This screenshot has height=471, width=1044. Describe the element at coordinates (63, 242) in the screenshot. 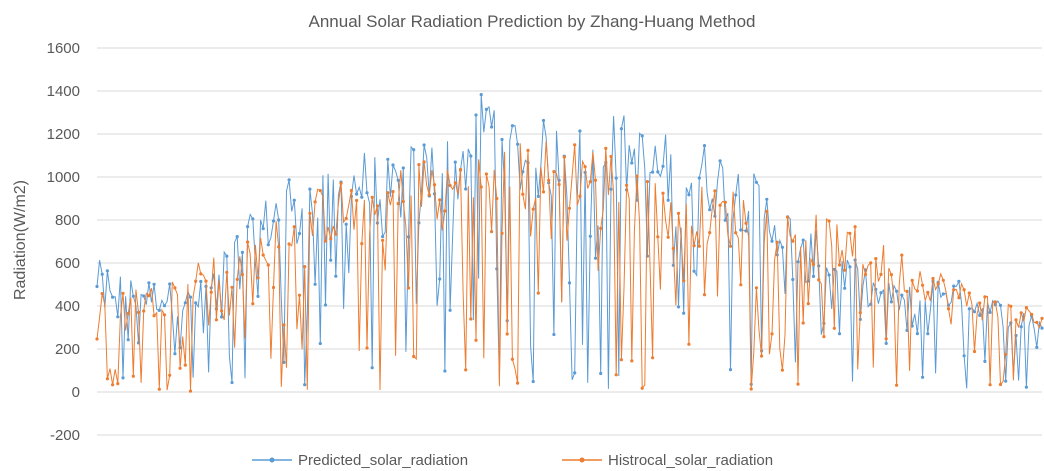

I see `y-axis-ticks: -200 0 200 400 600 800 1000 1200 1400 1600` at that location.